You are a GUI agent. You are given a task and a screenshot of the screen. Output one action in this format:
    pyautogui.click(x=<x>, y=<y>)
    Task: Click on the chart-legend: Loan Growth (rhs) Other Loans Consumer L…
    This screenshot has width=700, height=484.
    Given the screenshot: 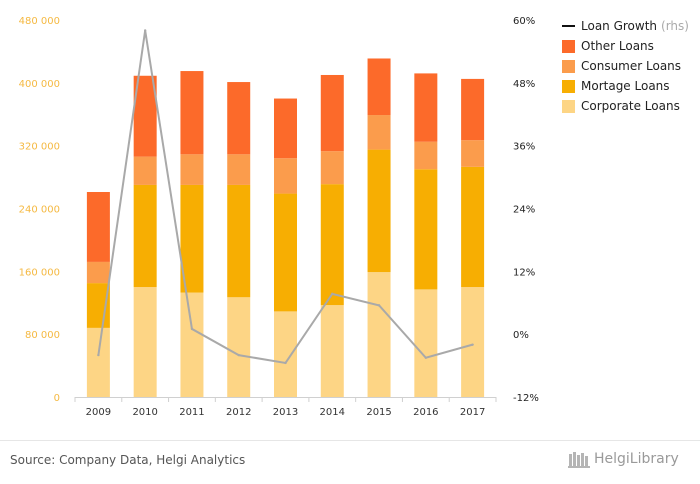 What is the action you would take?
    pyautogui.click(x=625, y=66)
    